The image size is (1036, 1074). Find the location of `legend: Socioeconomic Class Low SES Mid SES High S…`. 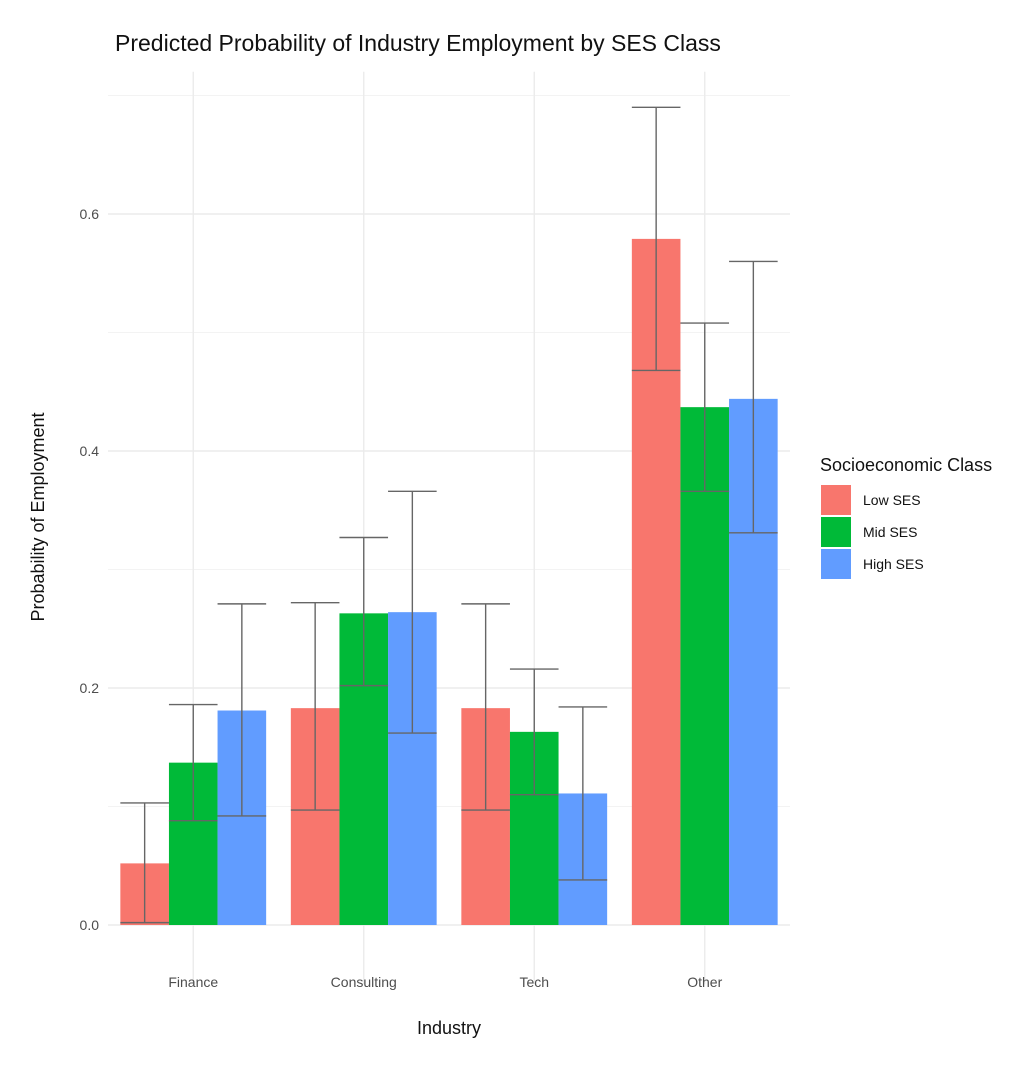

legend: Socioeconomic Class Low SES Mid SES High S… is located at coordinates (906, 517).